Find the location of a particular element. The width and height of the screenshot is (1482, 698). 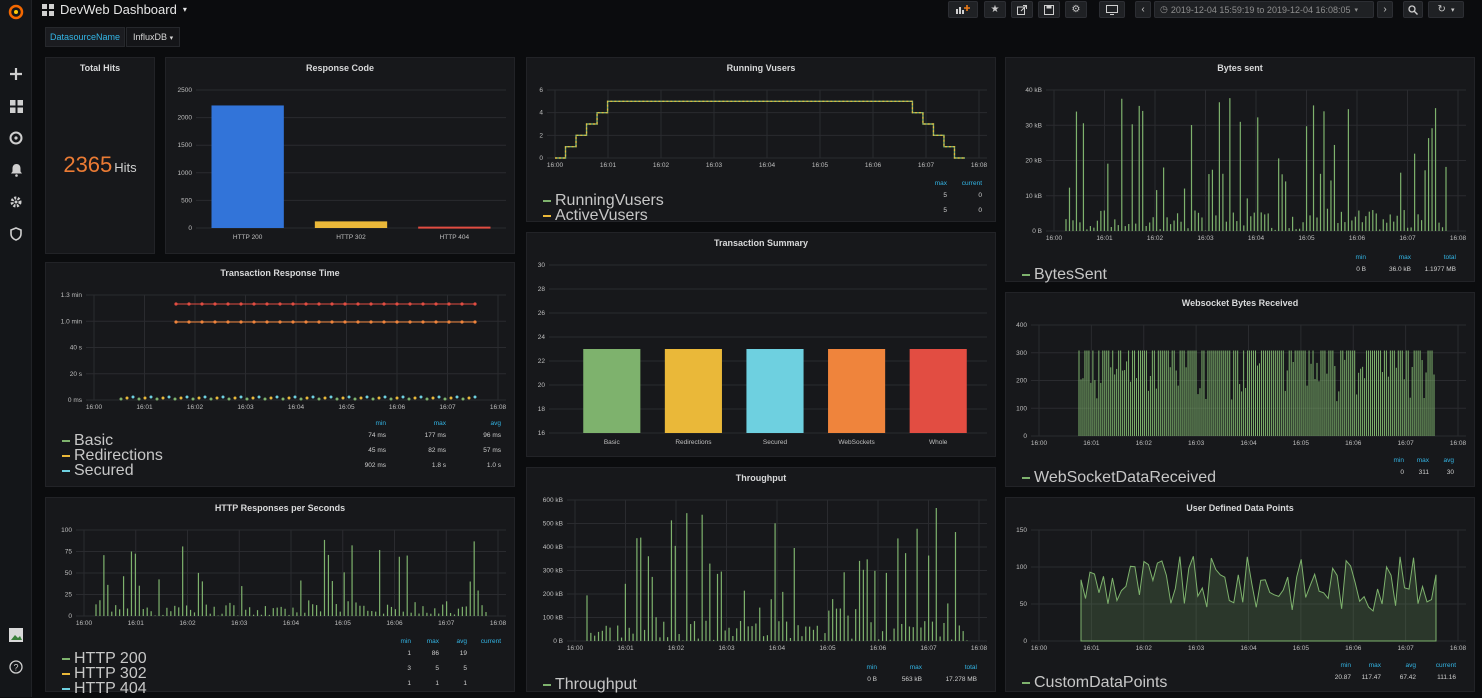

settings-button: ⚙ is located at coordinates (1076, 9).